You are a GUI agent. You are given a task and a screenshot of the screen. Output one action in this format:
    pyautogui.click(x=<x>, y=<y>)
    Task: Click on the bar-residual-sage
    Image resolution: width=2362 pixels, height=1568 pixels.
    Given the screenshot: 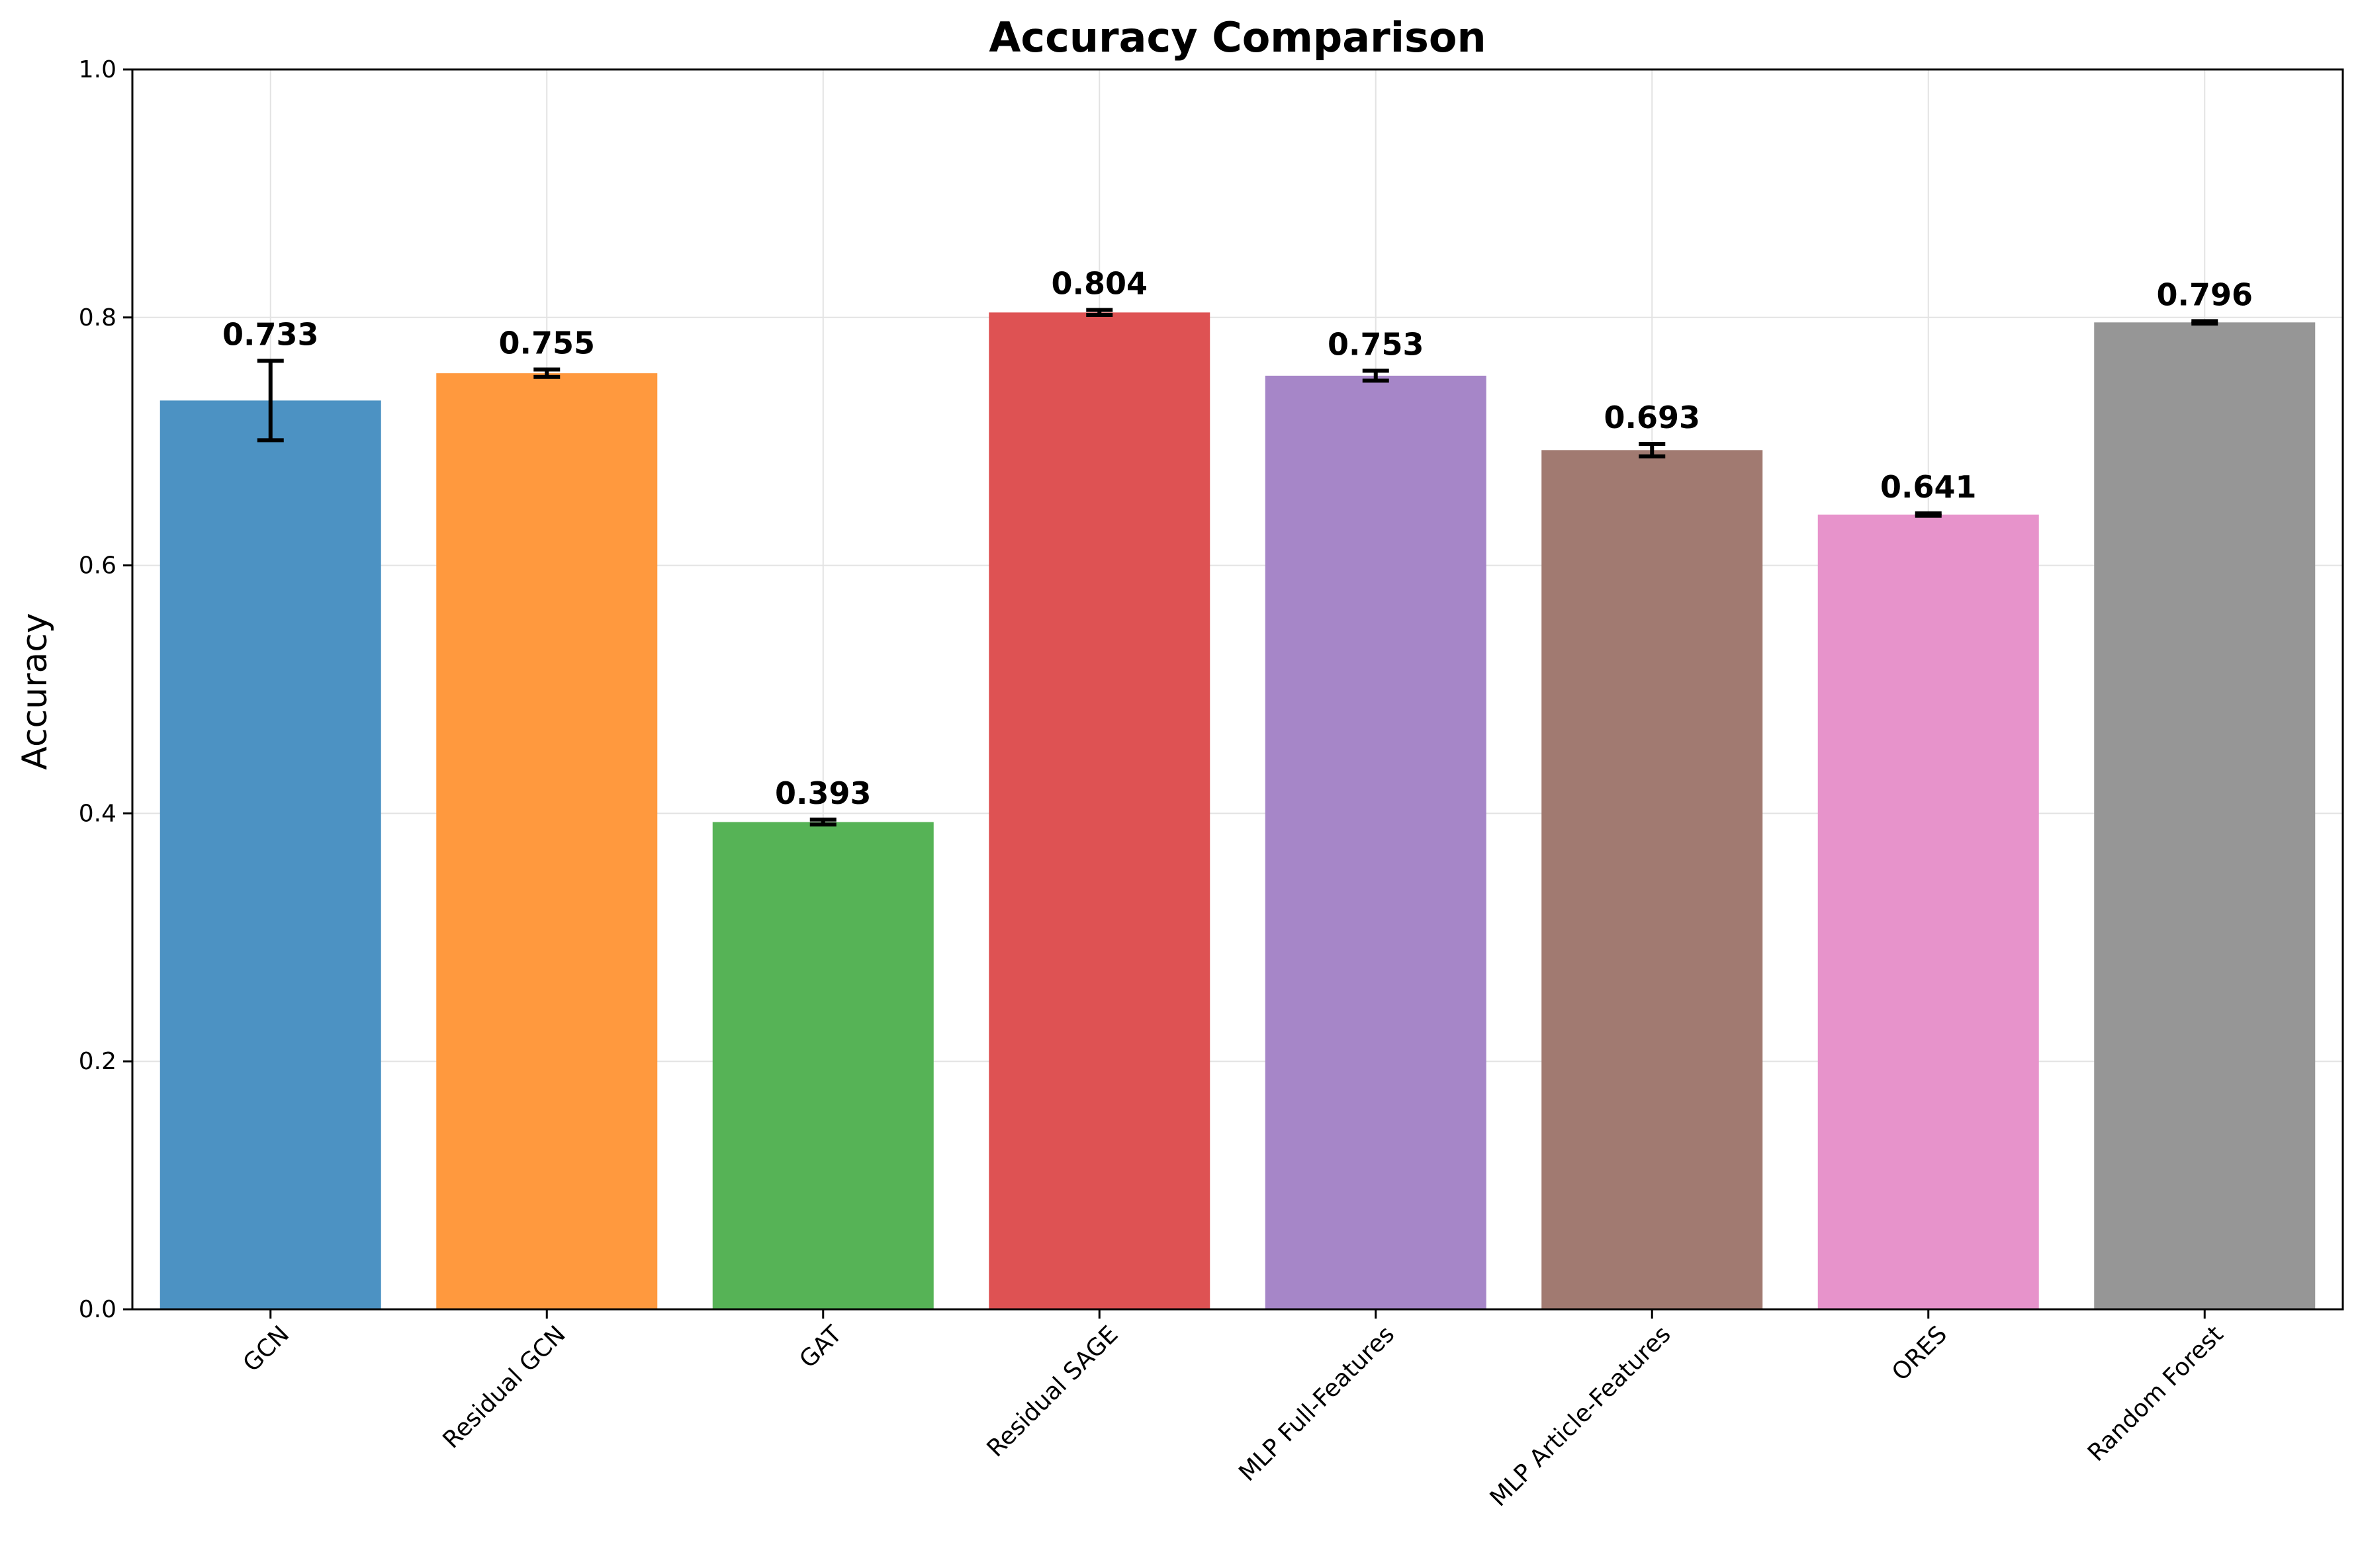 What is the action you would take?
    pyautogui.click(x=1099, y=811)
    